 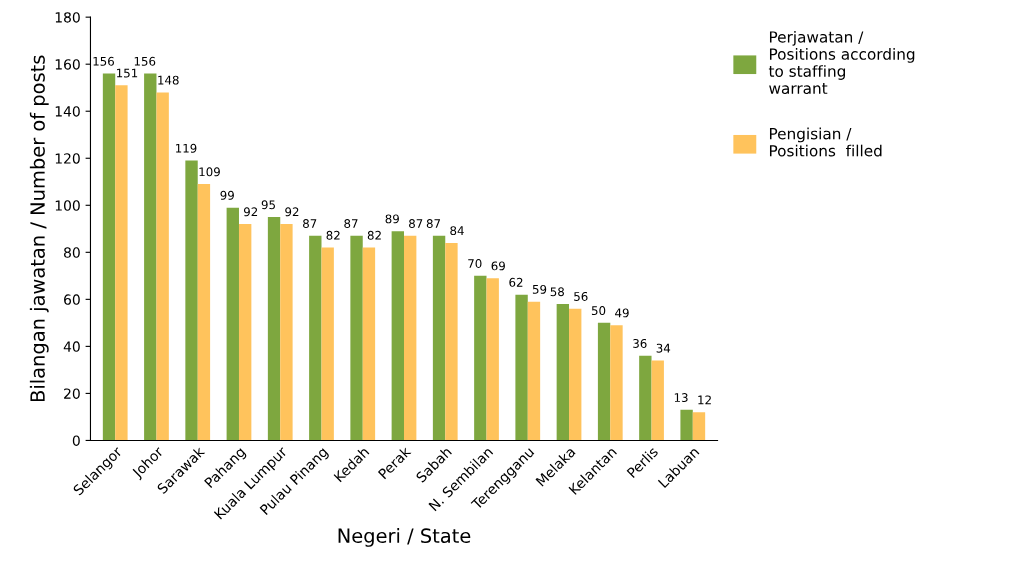 I want to click on legend-label: Perjawatan / Positions according to staffing warrant, so click(x=841, y=62).